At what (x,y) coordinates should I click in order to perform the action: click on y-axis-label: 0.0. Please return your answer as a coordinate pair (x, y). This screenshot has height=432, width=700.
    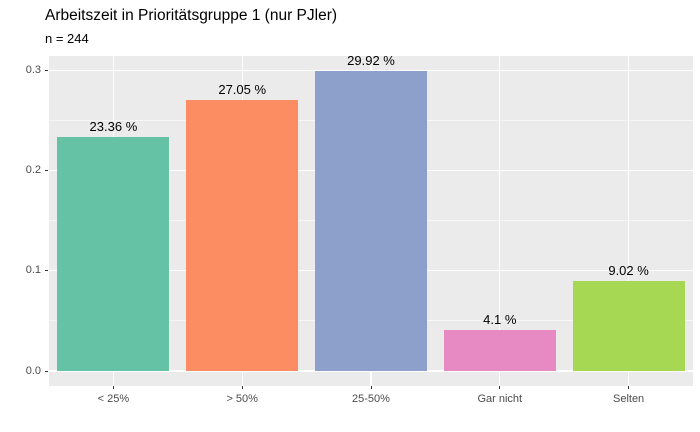
    Looking at the image, I should click on (33, 370).